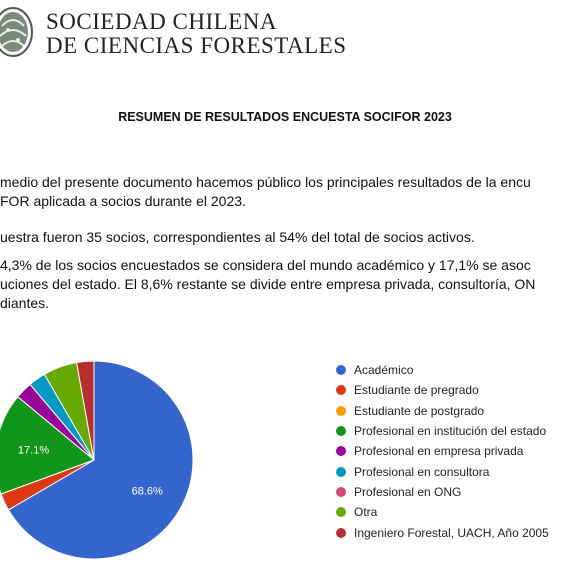  What do you see at coordinates (196, 45) in the screenshot?
I see `org-line-2: DE CIENCIAS FORESTALES` at bounding box center [196, 45].